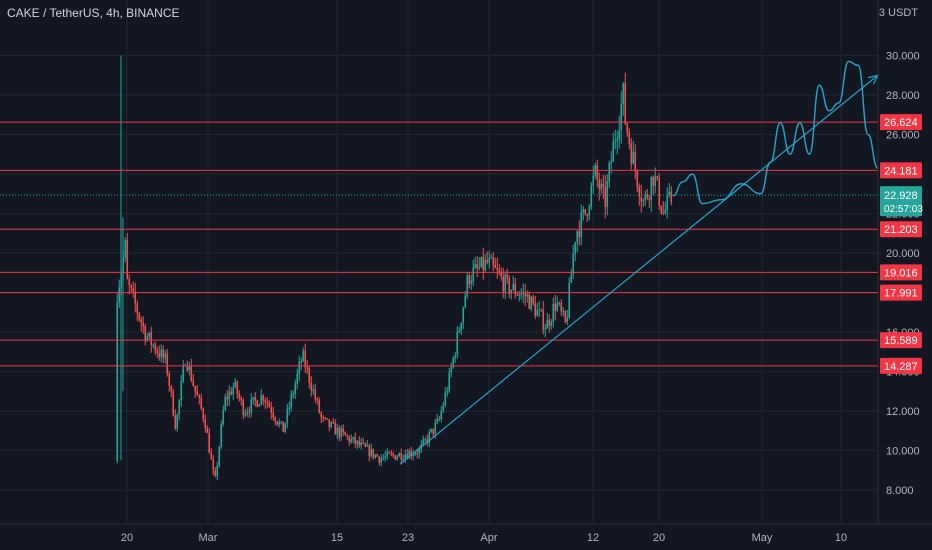  What do you see at coordinates (408, 538) in the screenshot?
I see `time-tick-label: 23` at bounding box center [408, 538].